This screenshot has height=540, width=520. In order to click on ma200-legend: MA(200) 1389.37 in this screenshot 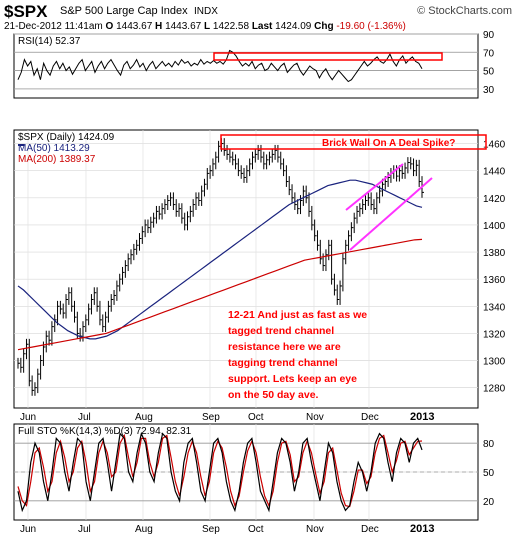, I will do `click(57, 159)`.